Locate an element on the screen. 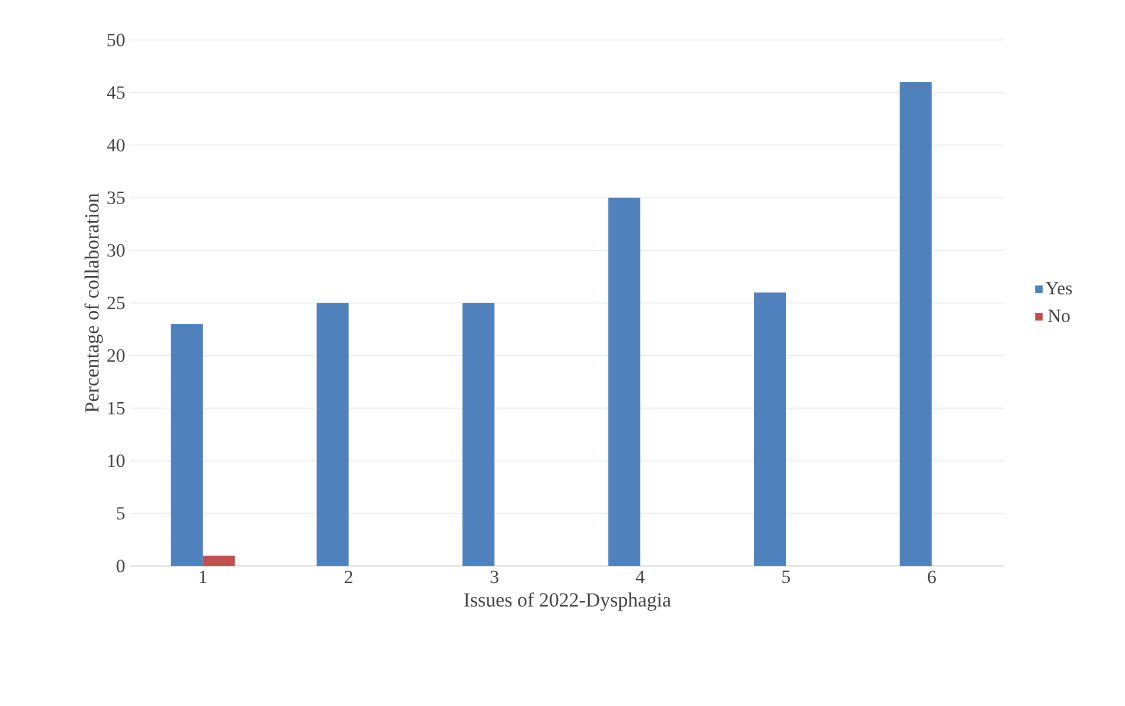 Image resolution: width=1125 pixels, height=706 pixels. legend-label: No is located at coordinates (1059, 316).